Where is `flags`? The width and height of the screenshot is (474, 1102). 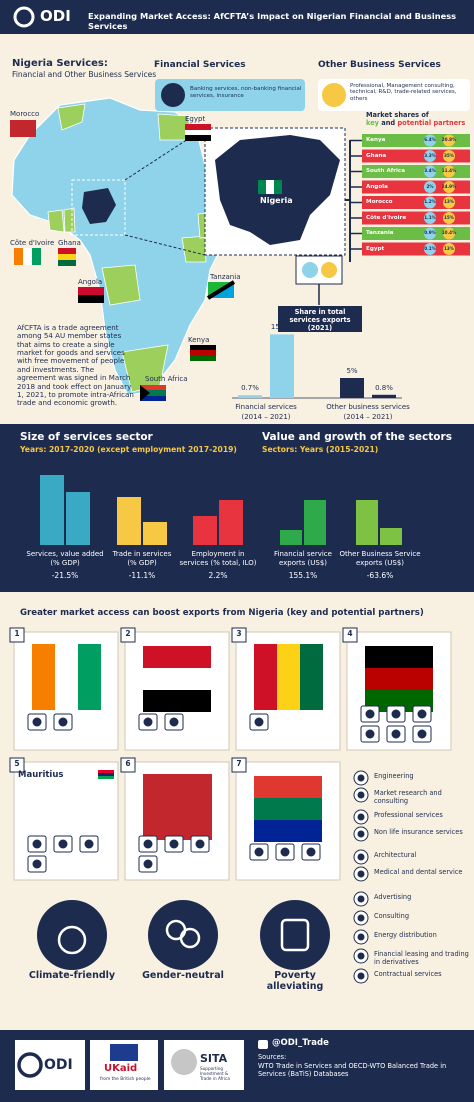 flags is located at coordinates (123, 260).